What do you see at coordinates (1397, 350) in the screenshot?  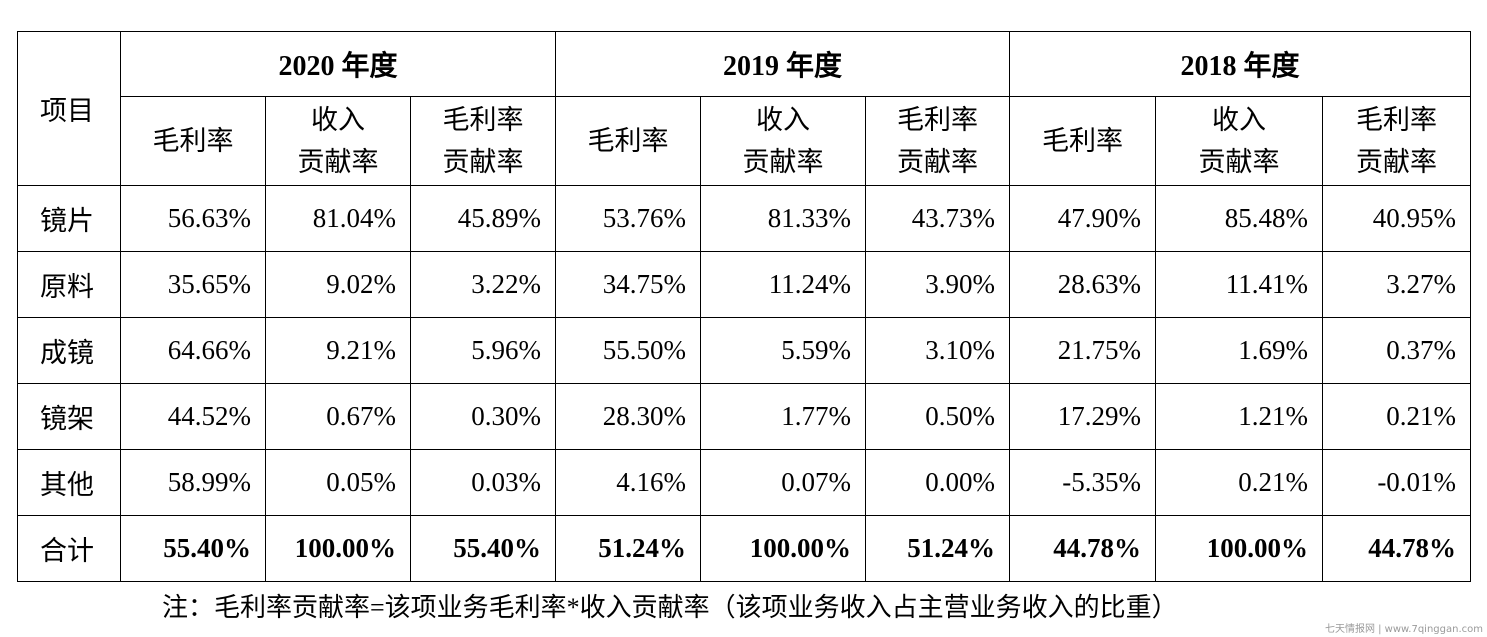 I see `table-cell: 0.37%` at bounding box center [1397, 350].